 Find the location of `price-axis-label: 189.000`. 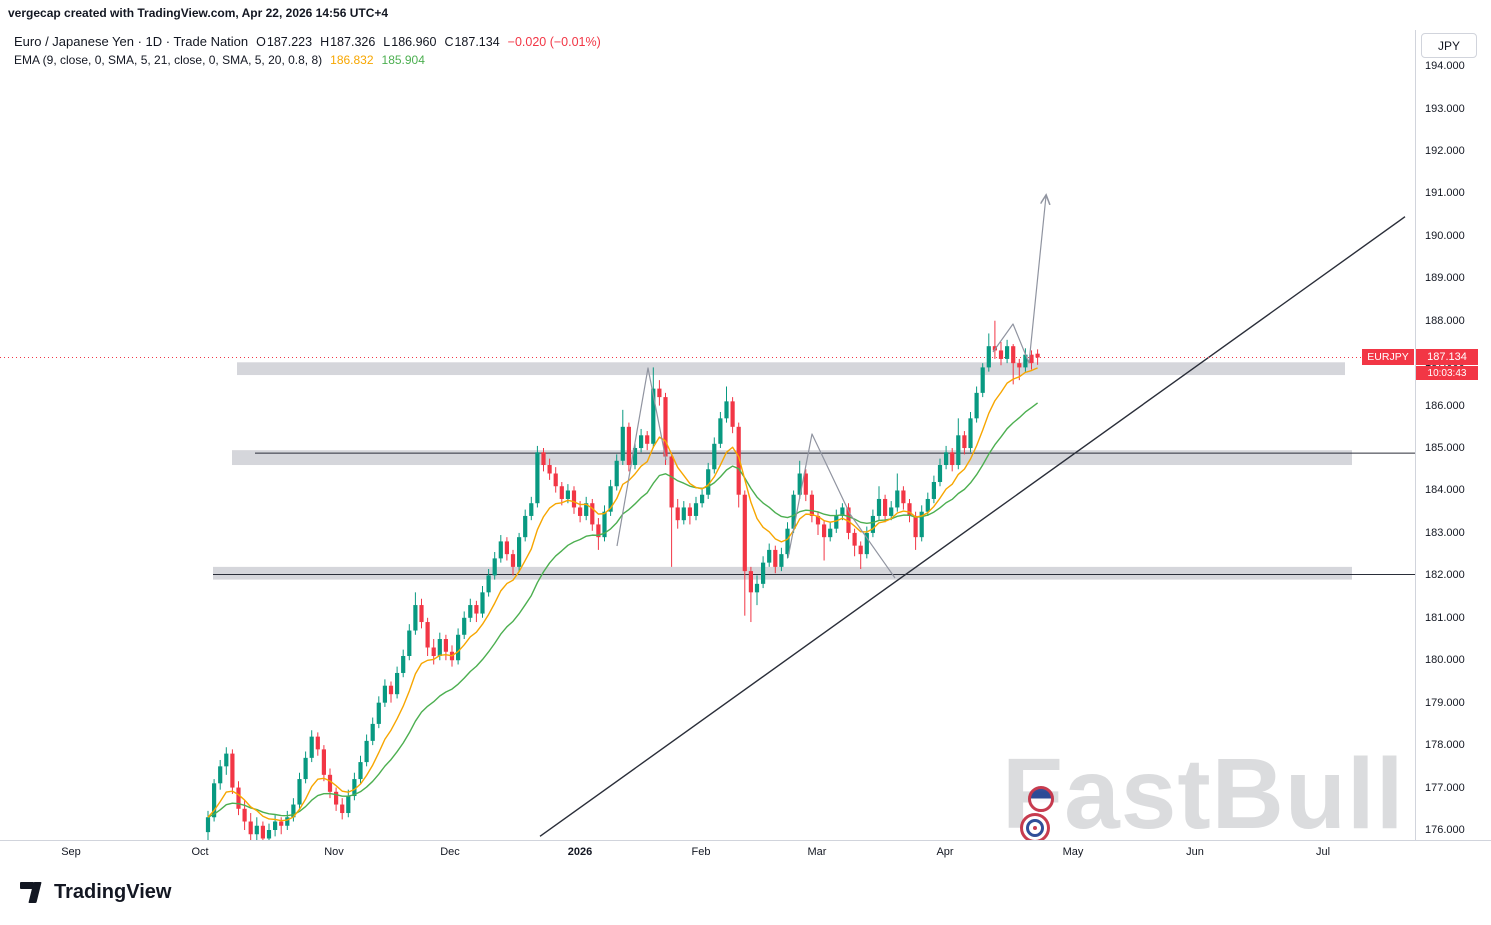

price-axis-label: 189.000 is located at coordinates (1445, 278).